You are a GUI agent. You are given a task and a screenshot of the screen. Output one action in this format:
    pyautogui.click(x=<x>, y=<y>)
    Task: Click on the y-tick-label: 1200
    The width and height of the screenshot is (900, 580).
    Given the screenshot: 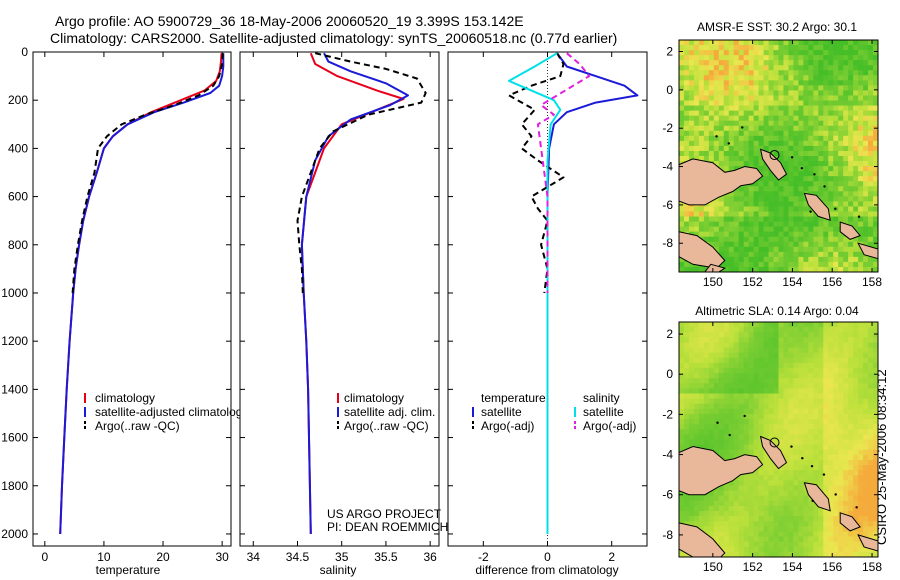 What is the action you would take?
    pyautogui.click(x=14, y=341)
    